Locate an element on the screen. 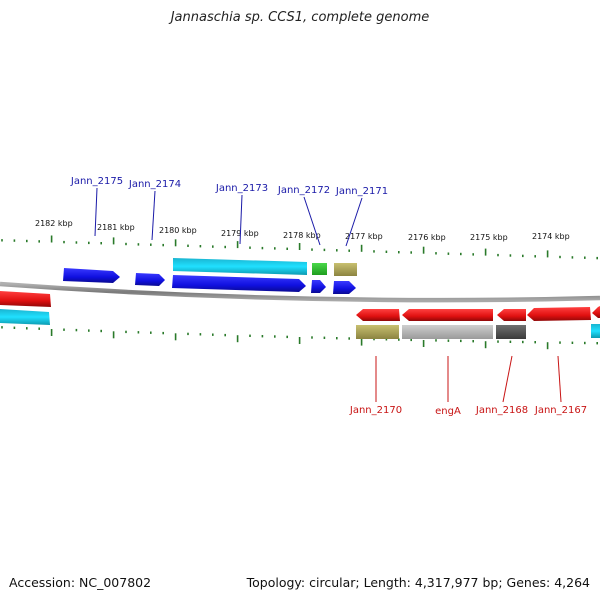 The height and width of the screenshot is (600, 600). gene-label: Jann_2171 is located at coordinates (361, 191).